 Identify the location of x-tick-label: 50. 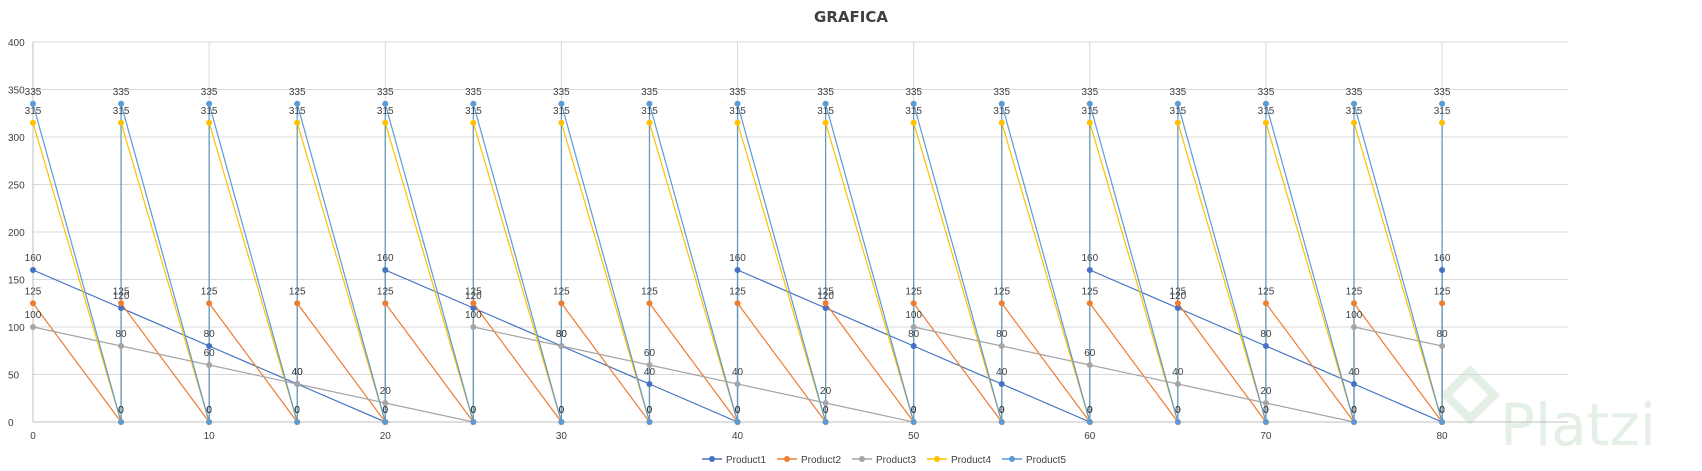
(914, 436).